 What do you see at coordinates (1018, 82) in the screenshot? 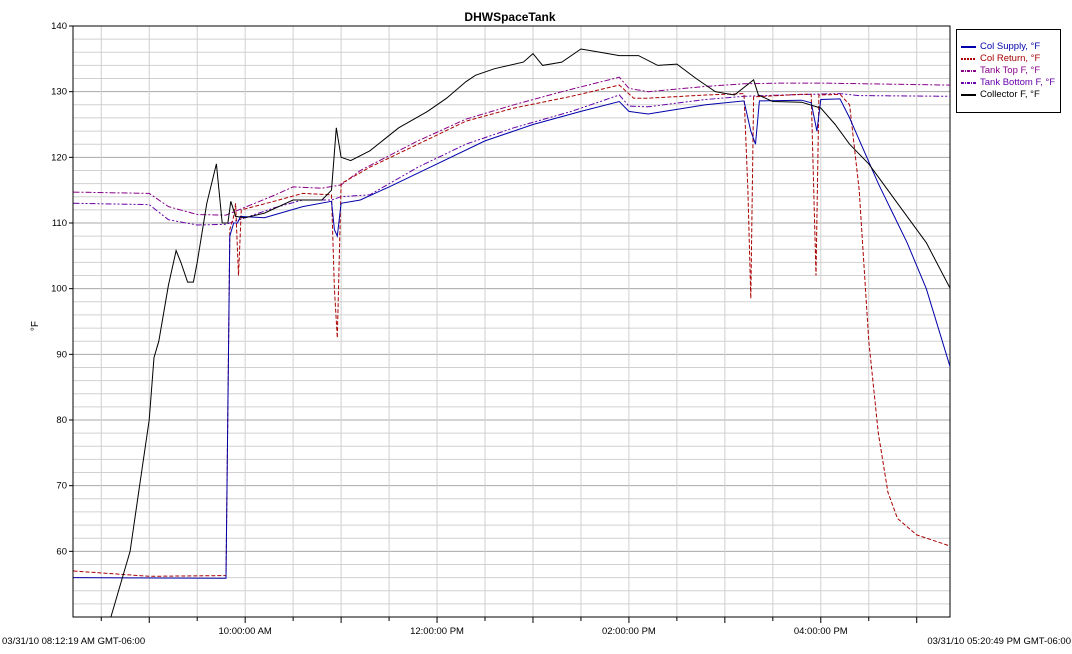
I see `legend-label: Tank Bottom F, °F` at bounding box center [1018, 82].